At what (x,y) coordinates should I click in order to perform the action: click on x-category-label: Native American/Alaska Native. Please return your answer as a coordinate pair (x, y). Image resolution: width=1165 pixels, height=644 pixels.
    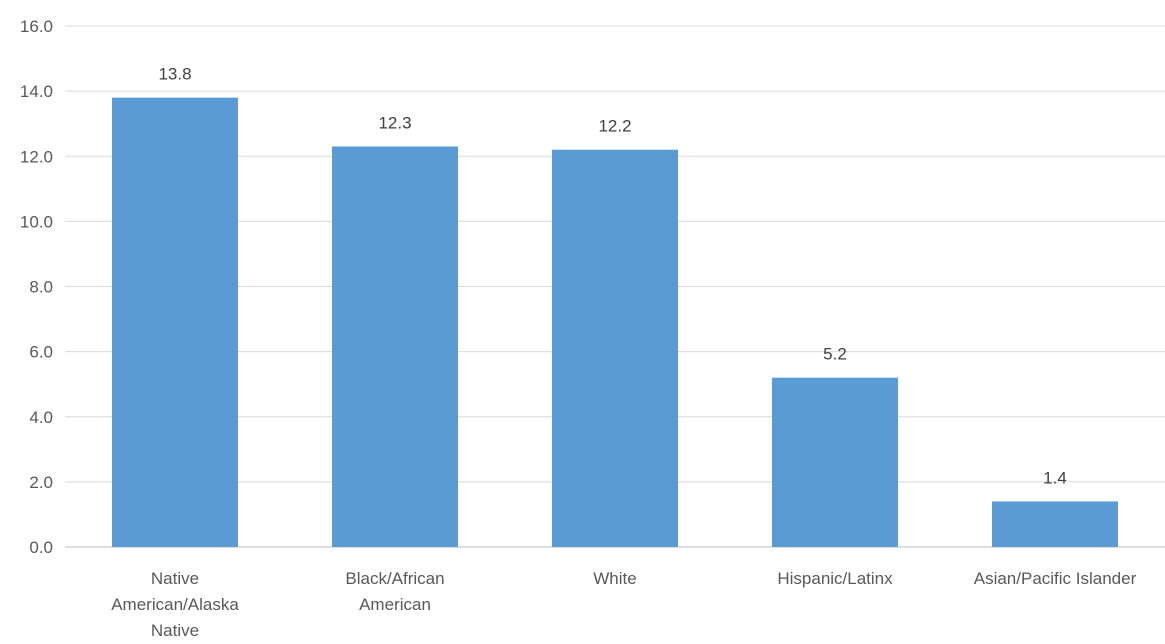
    Looking at the image, I should click on (175, 604).